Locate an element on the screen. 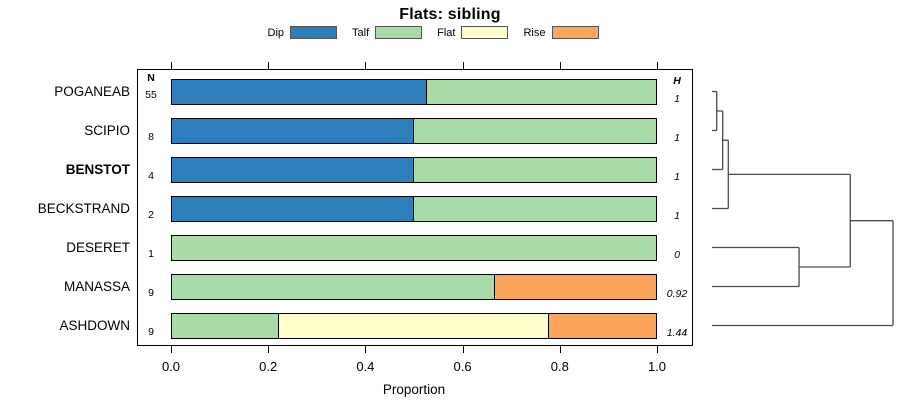  legend-label: Rise is located at coordinates (534, 32).